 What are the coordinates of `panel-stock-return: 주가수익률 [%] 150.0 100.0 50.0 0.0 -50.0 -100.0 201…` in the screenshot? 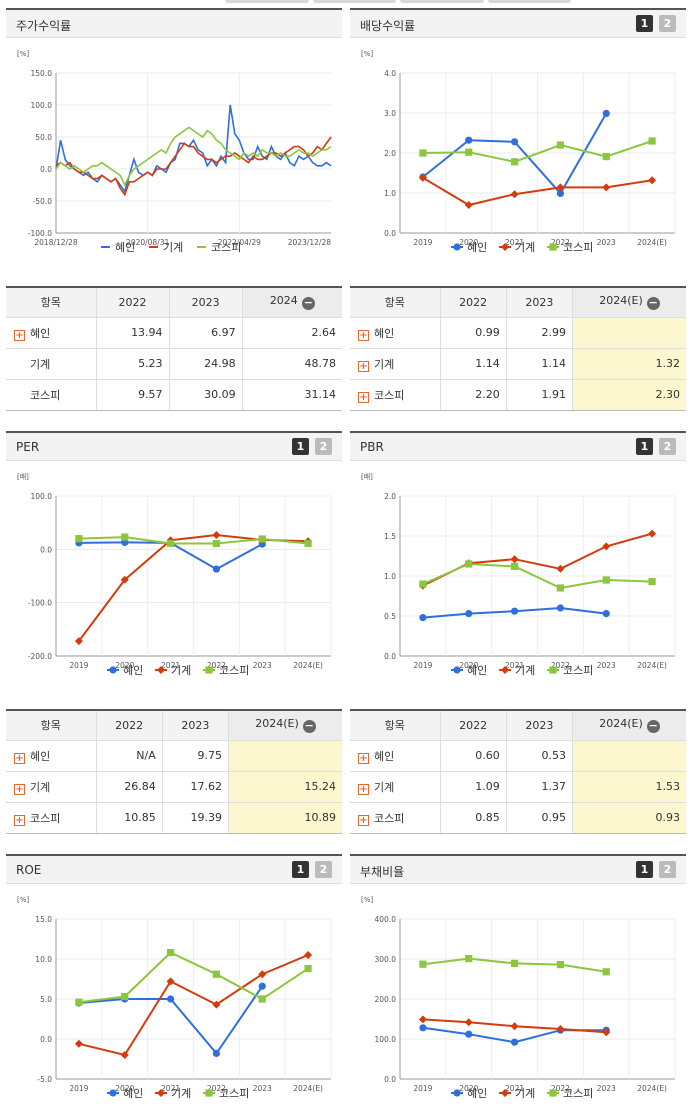 It's located at (174, 137).